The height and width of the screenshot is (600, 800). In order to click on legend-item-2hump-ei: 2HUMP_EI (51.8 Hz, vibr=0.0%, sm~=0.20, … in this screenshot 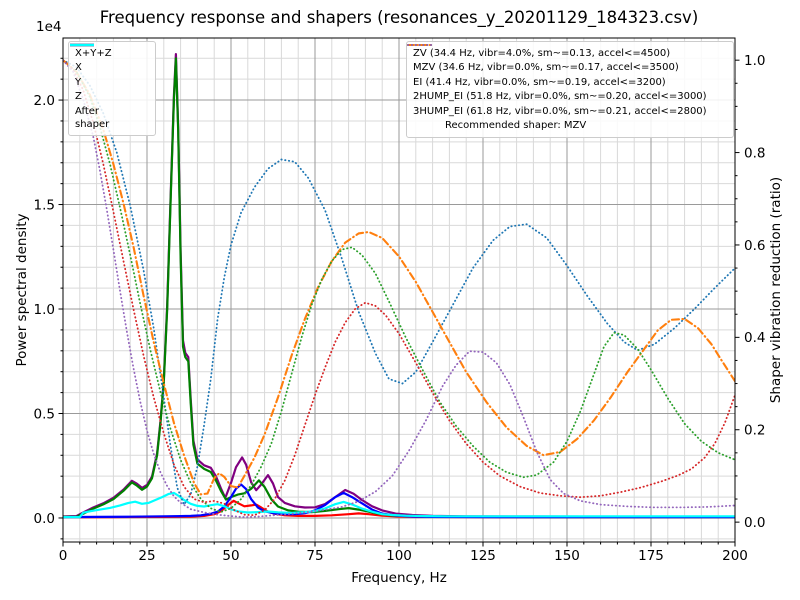, I will do `click(567, 73)`.